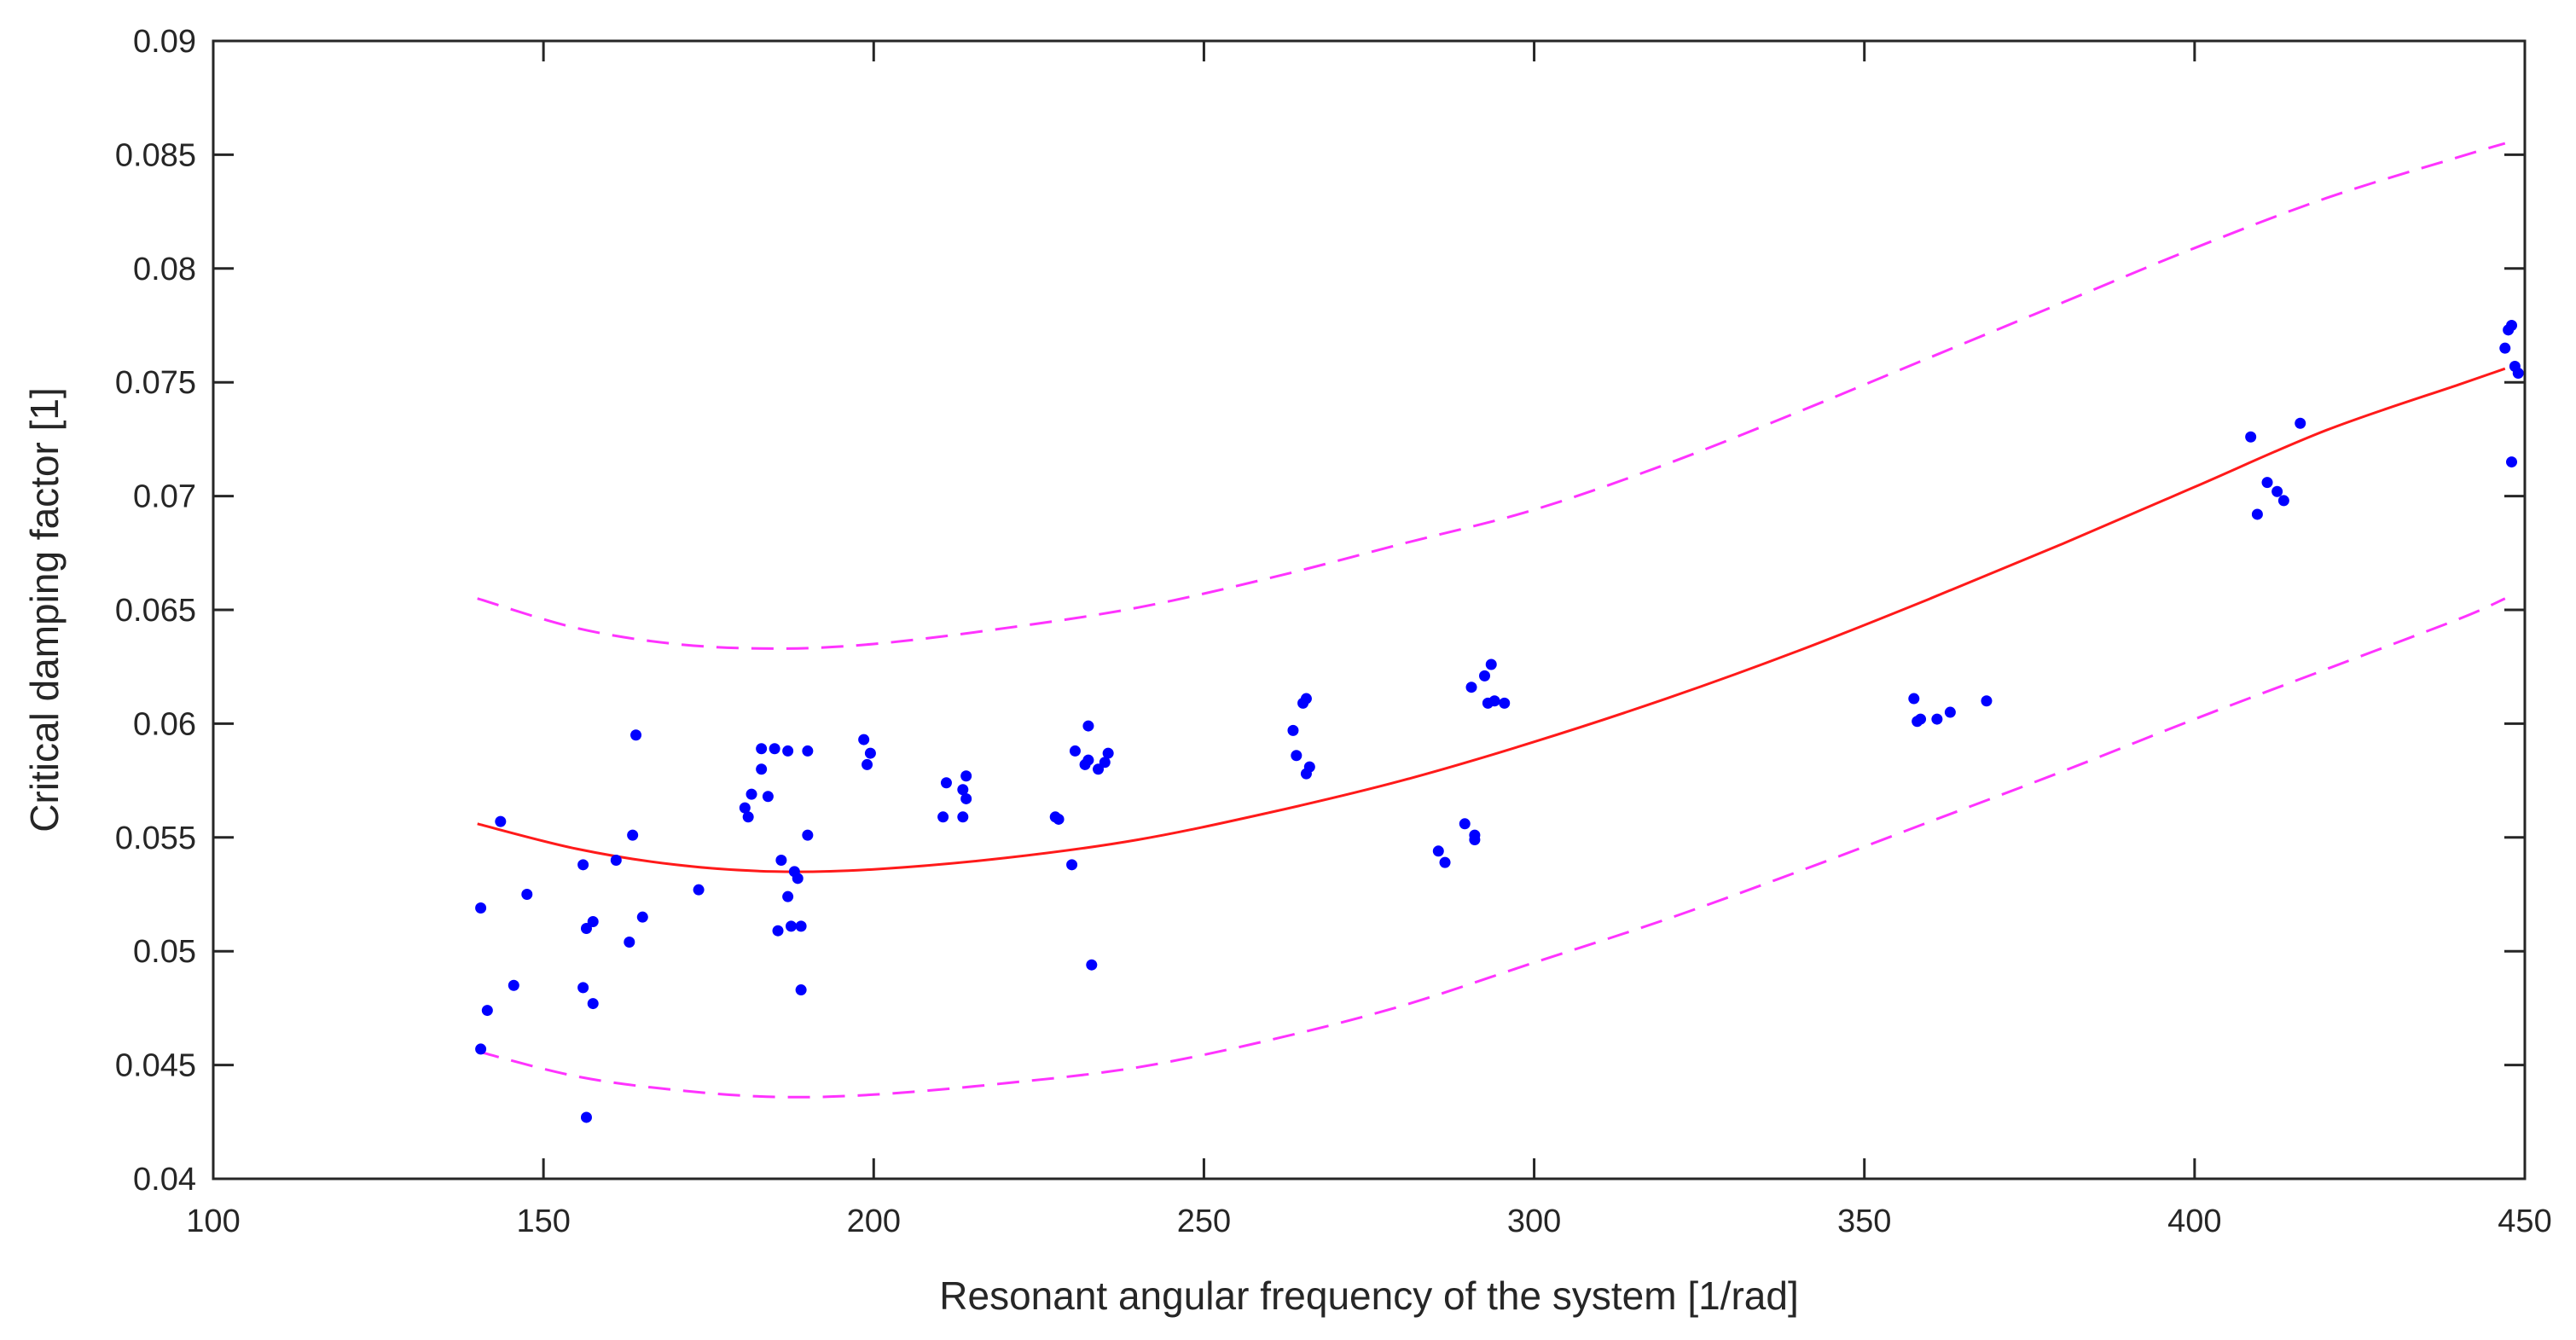  I want to click on x-tick-label: 400, so click(2194, 1221).